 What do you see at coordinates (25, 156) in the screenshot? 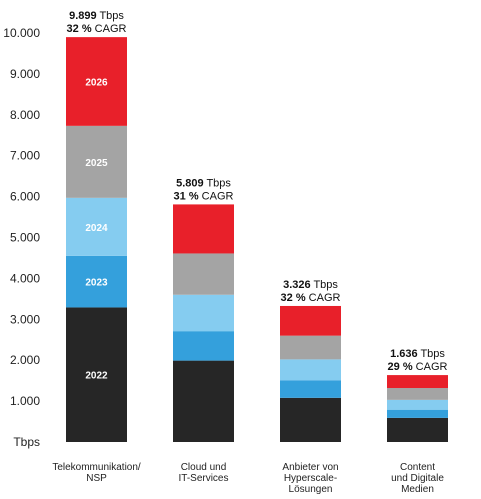
I see `y-tick-label: 7.000` at bounding box center [25, 156].